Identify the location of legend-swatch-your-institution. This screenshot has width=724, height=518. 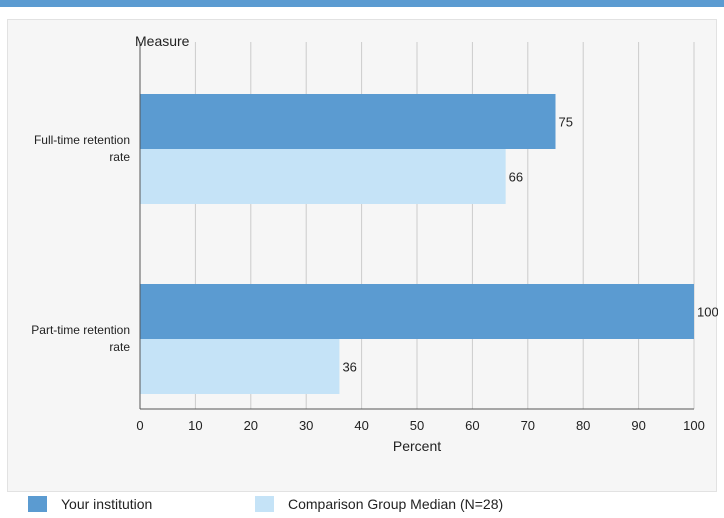
(37, 504).